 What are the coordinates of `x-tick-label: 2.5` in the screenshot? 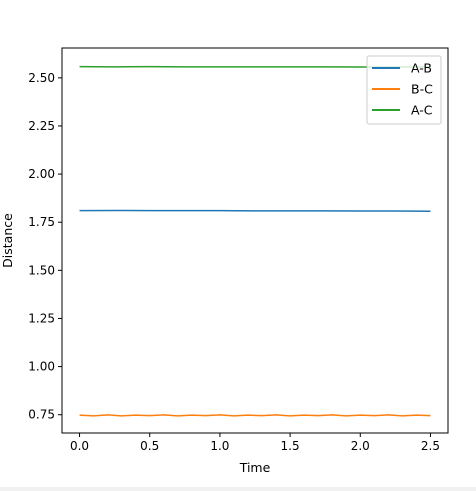 It's located at (430, 446).